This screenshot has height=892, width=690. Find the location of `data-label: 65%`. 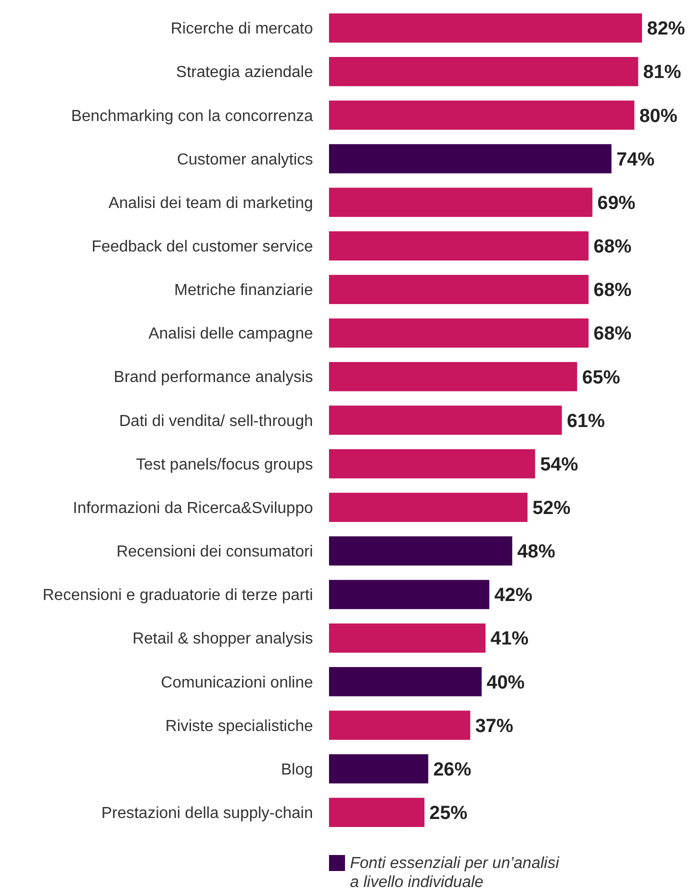

data-label: 65% is located at coordinates (601, 377).